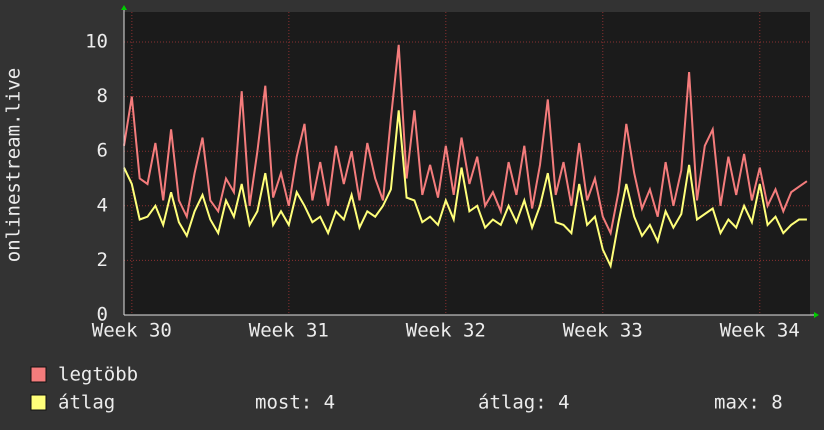 Image resolution: width=824 pixels, height=430 pixels. Describe the element at coordinates (102, 96) in the screenshot. I see `y-tick-label: 8` at that location.